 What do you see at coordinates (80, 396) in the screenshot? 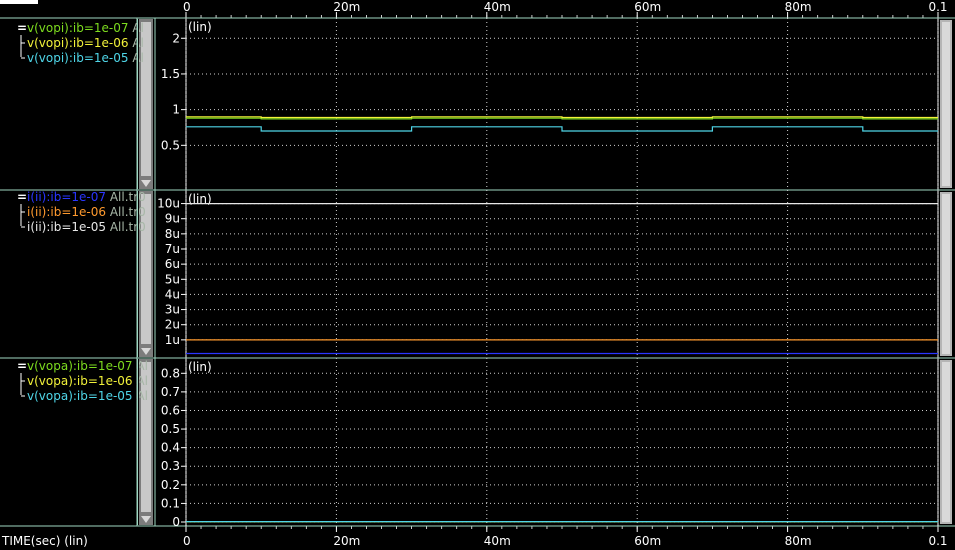
I see `legend-series-name: v(vopa):ib=1e-05` at bounding box center [80, 396].